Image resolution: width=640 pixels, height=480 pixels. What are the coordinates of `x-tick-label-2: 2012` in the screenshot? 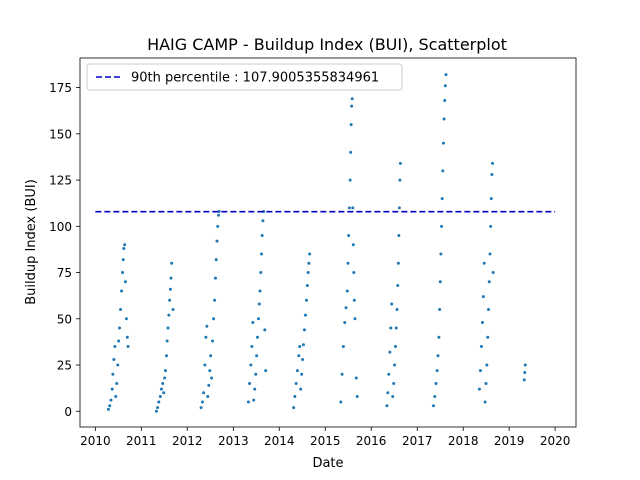 It's located at (187, 441).